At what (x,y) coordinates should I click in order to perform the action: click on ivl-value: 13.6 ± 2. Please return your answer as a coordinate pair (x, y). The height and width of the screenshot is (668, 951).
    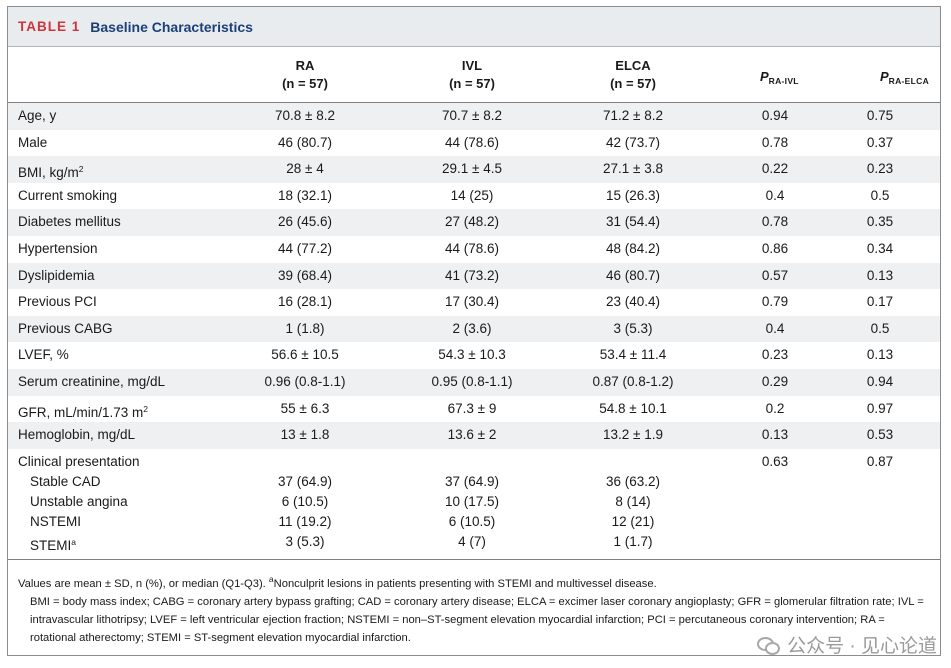
    Looking at the image, I should click on (472, 435).